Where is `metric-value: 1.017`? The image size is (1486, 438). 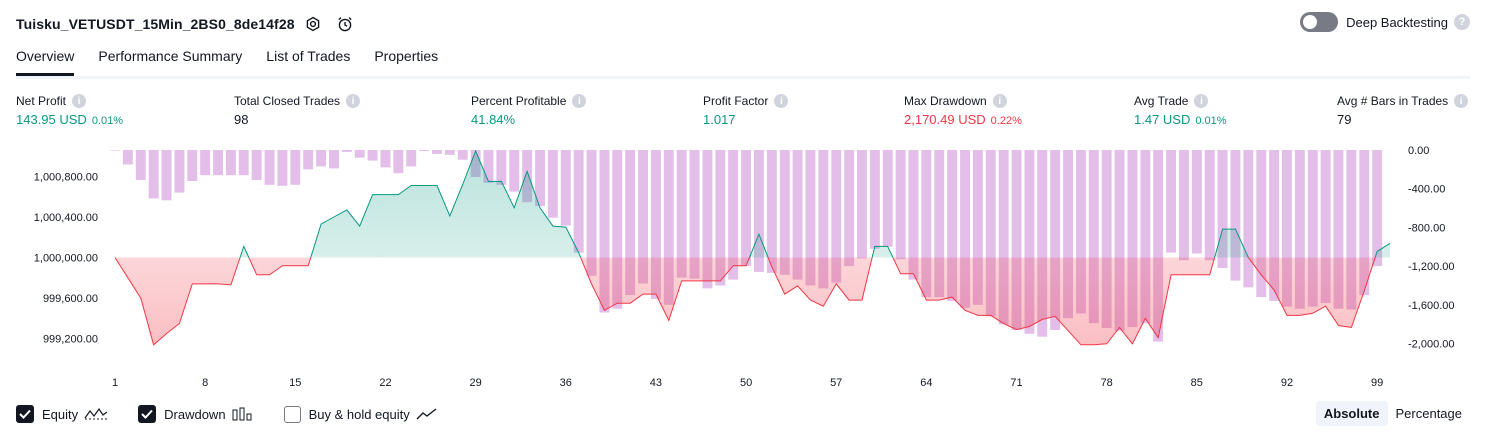
metric-value: 1.017 is located at coordinates (719, 119).